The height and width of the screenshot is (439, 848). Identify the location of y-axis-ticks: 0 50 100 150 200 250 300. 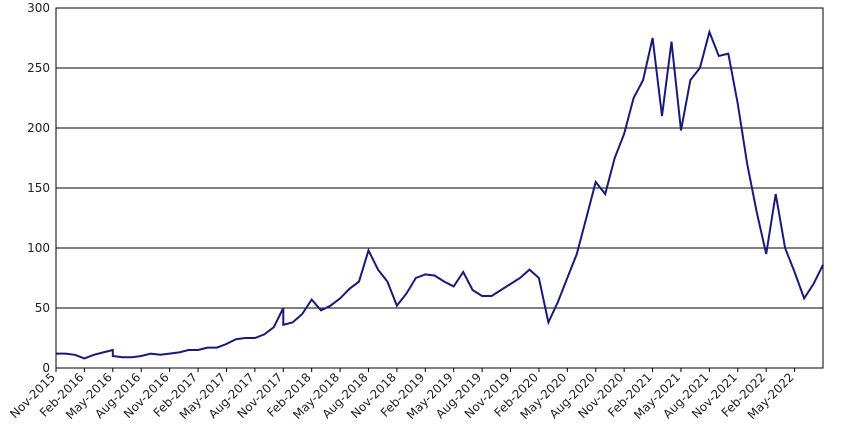
(38, 188).